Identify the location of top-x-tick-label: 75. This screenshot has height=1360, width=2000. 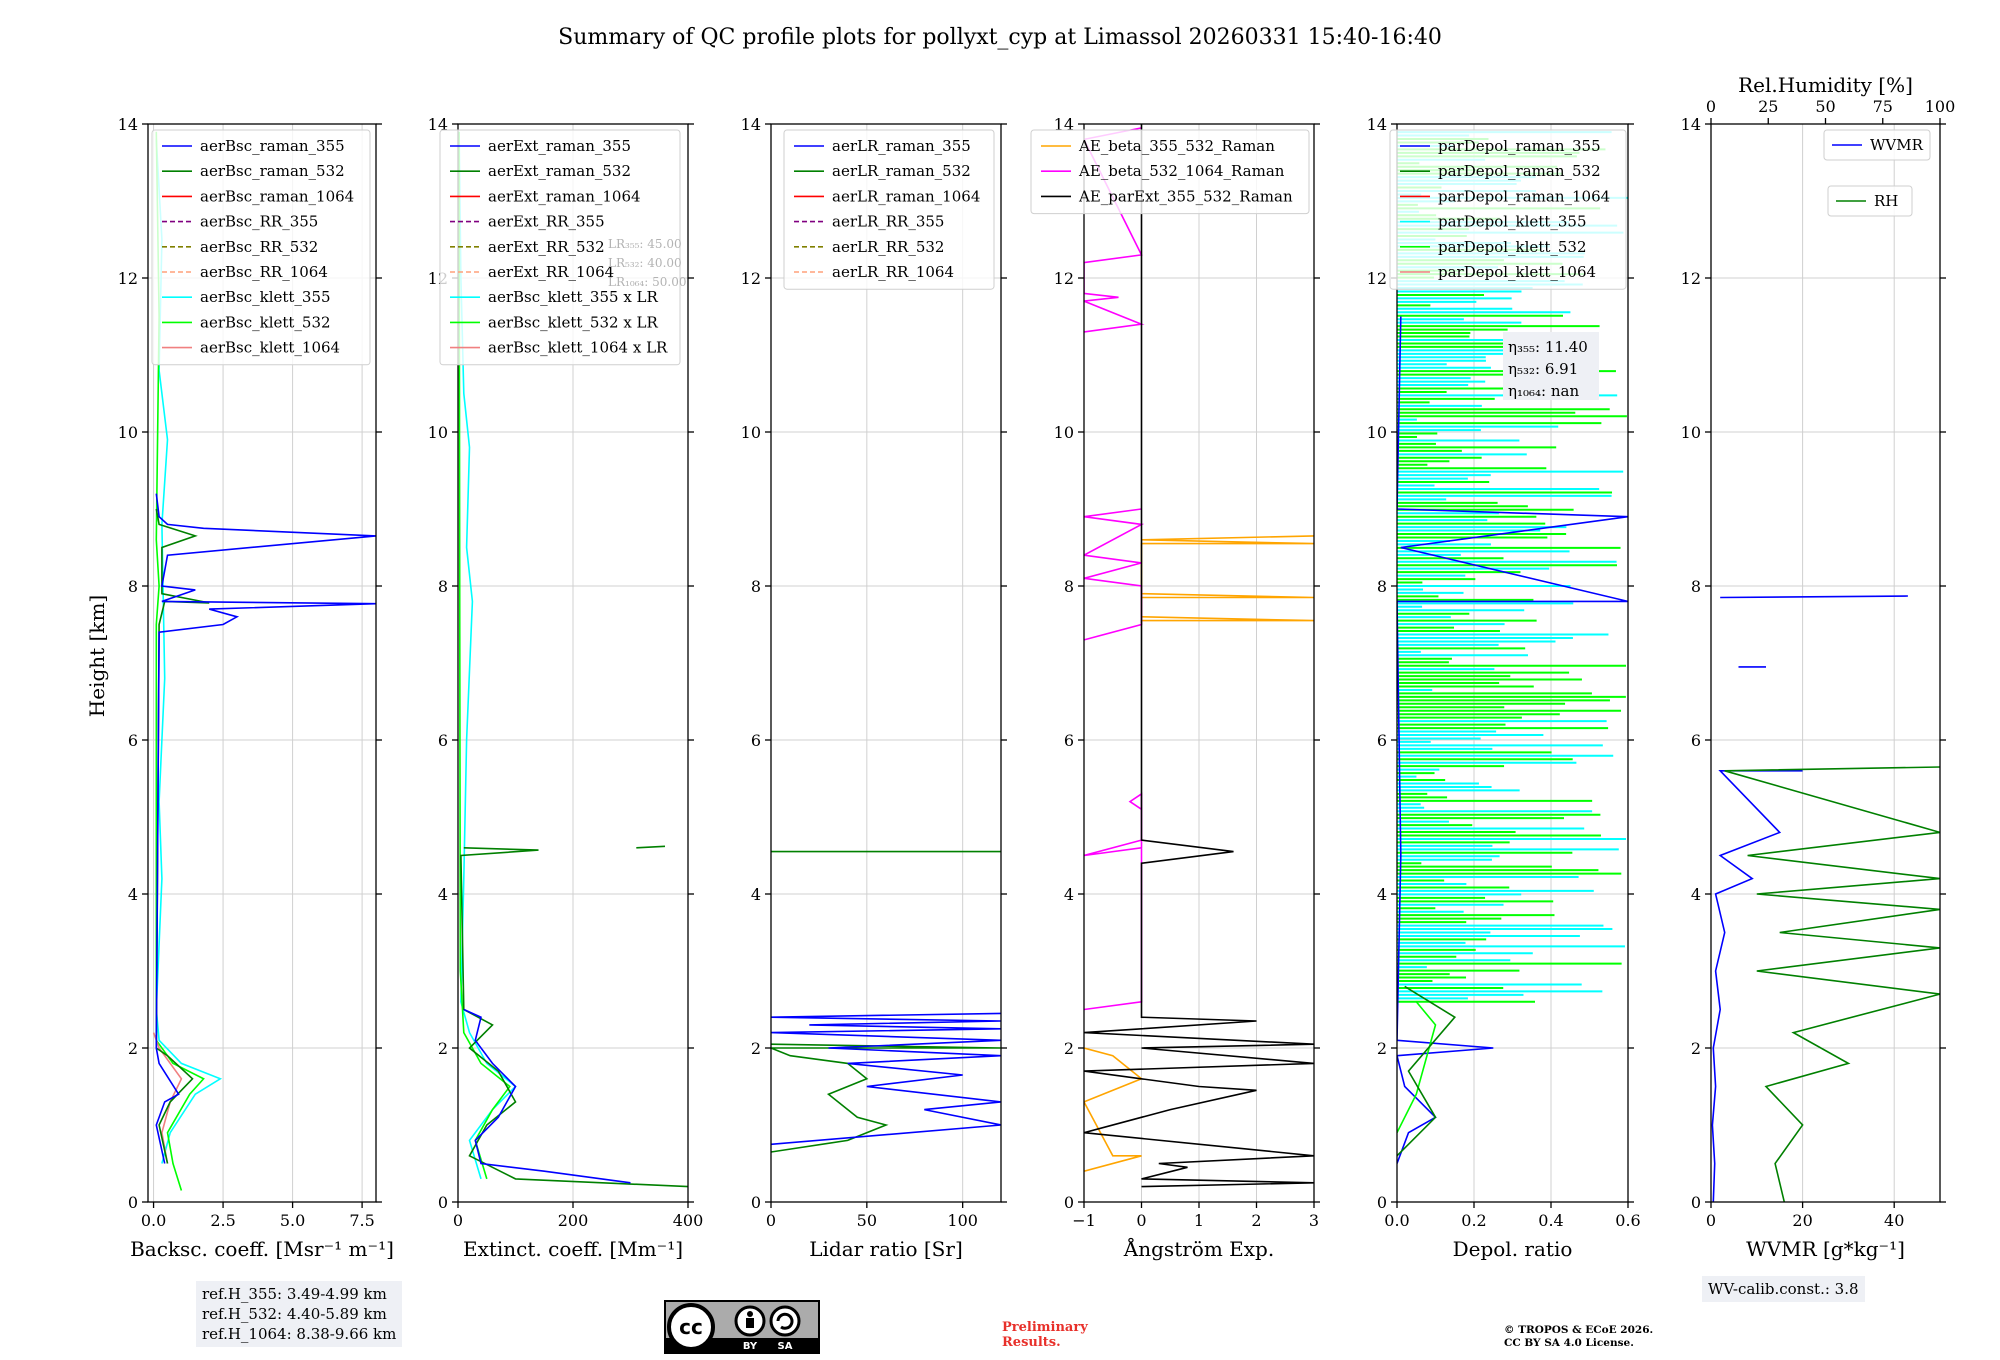
(1883, 106).